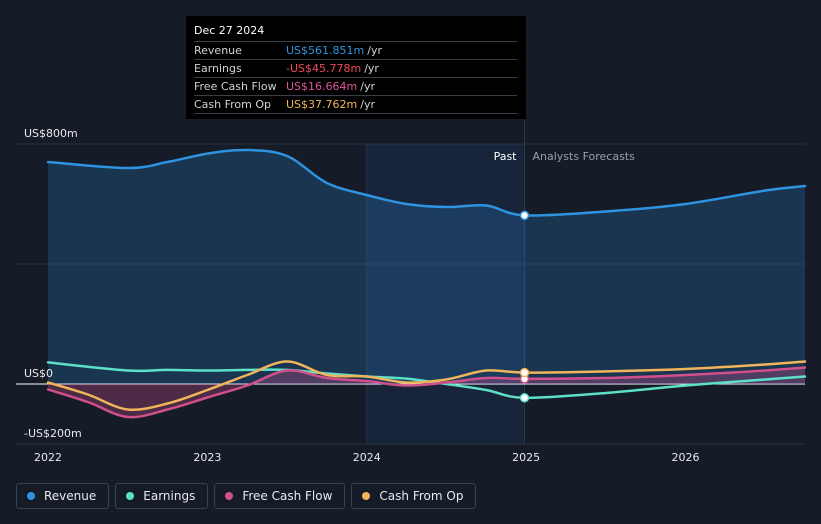 This screenshot has height=524, width=821. Describe the element at coordinates (70, 496) in the screenshot. I see `legend-label: Revenue` at that location.